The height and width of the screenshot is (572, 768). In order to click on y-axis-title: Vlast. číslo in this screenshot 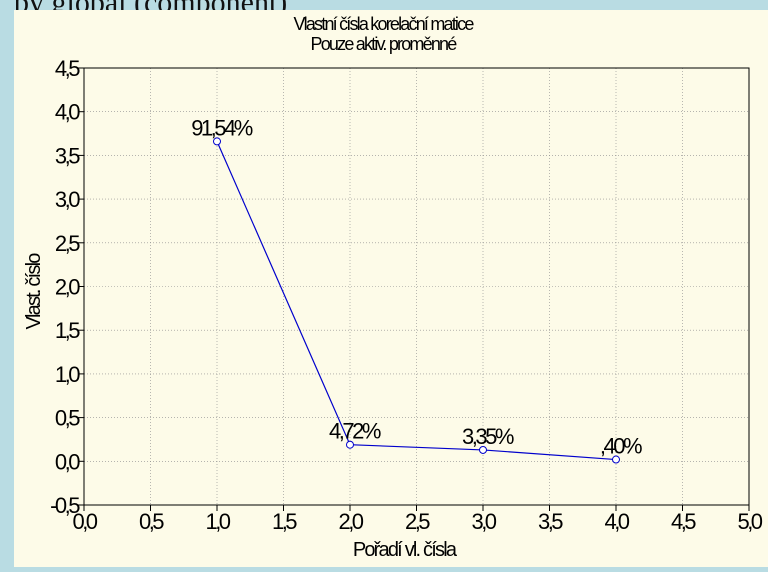, I will do `click(34, 291)`.